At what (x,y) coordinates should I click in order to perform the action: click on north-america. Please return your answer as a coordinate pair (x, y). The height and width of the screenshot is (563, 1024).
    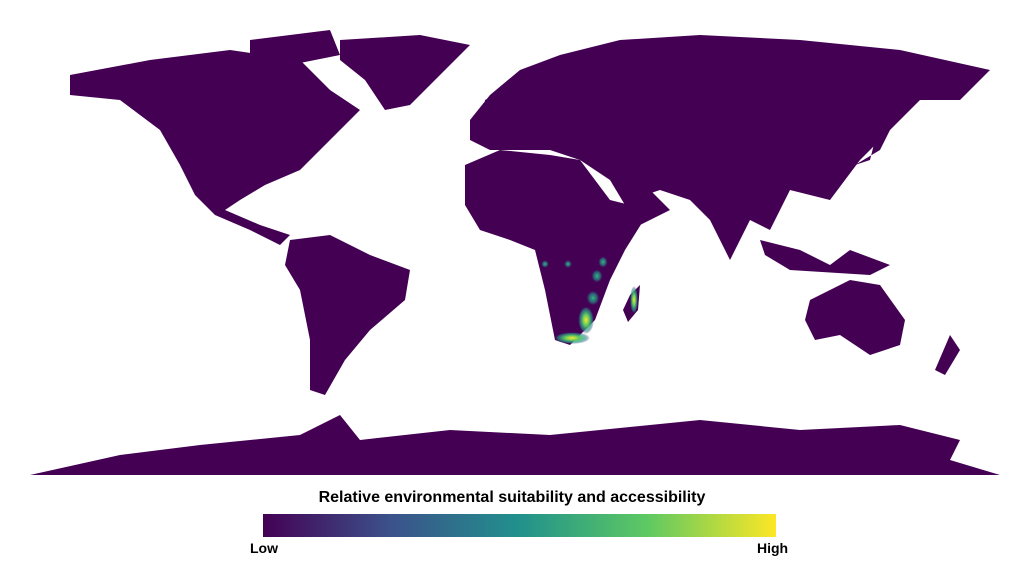
    Looking at the image, I should click on (215, 147).